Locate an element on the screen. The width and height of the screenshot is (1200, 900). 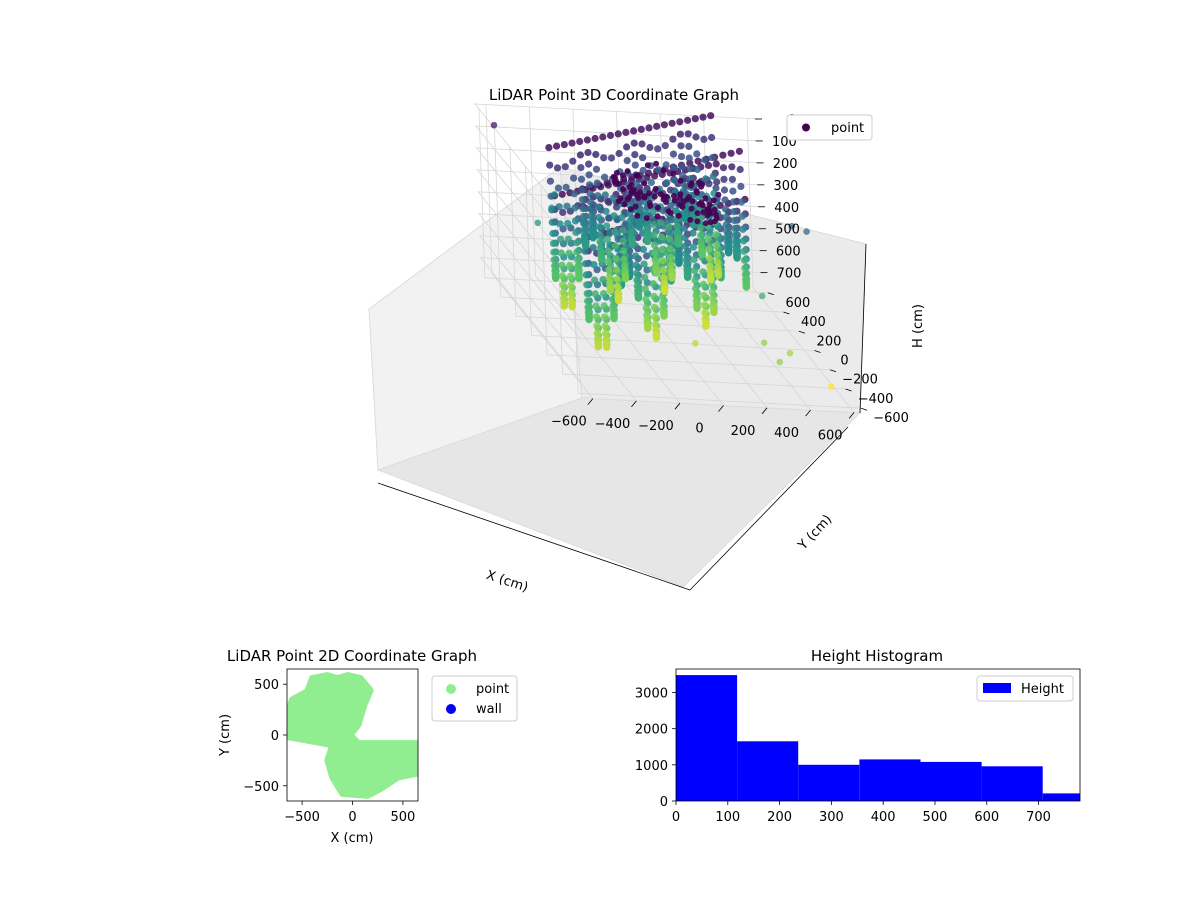
y-tick-label-2d: −500 is located at coordinates (261, 787).